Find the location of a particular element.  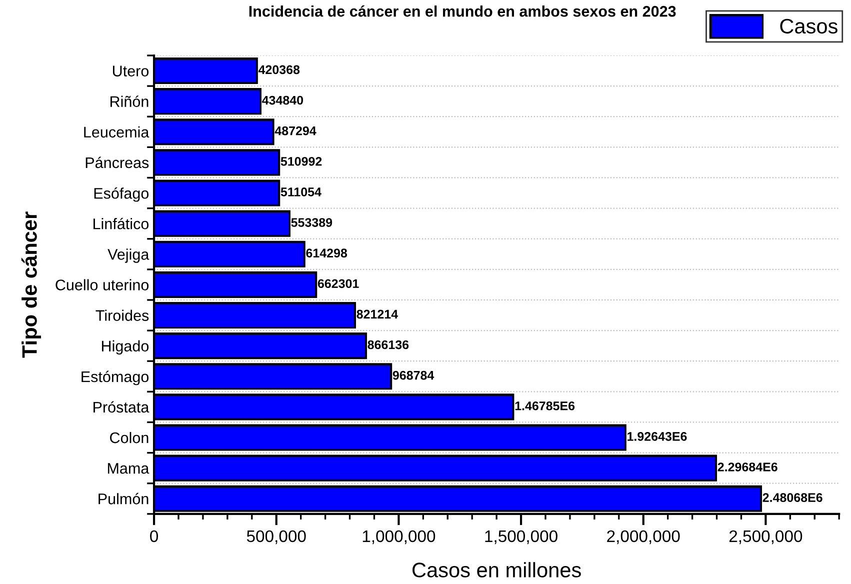

x-tick-label: 2,000,000 is located at coordinates (643, 537).